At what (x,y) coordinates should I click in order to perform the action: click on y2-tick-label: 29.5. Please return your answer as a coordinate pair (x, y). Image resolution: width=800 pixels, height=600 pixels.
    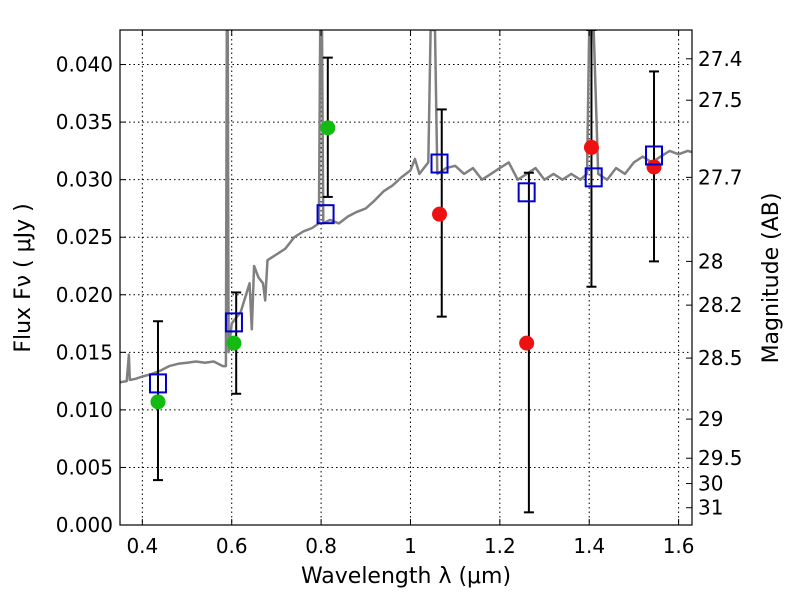
    Looking at the image, I should click on (720, 458).